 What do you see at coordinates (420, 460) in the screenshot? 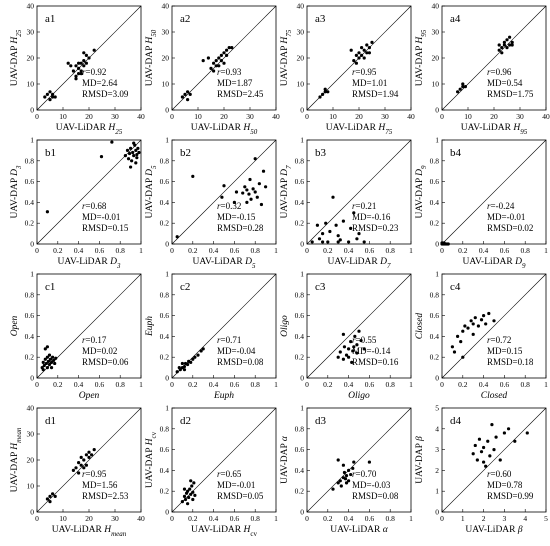
I see `y-axis-label: UAV-DAP β` at bounding box center [420, 460].